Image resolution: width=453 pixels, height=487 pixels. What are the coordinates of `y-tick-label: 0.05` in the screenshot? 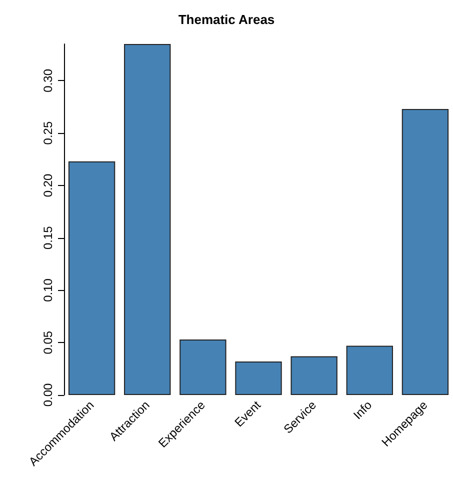 It's located at (48, 342).